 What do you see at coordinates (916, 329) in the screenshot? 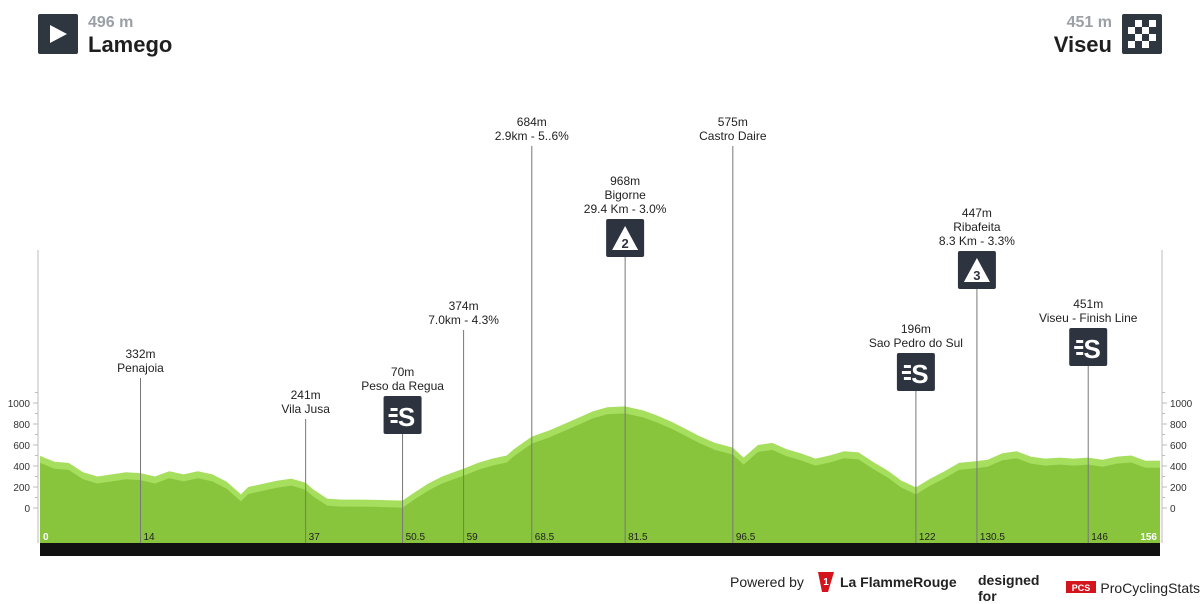
I see `marker-label: 196m` at bounding box center [916, 329].